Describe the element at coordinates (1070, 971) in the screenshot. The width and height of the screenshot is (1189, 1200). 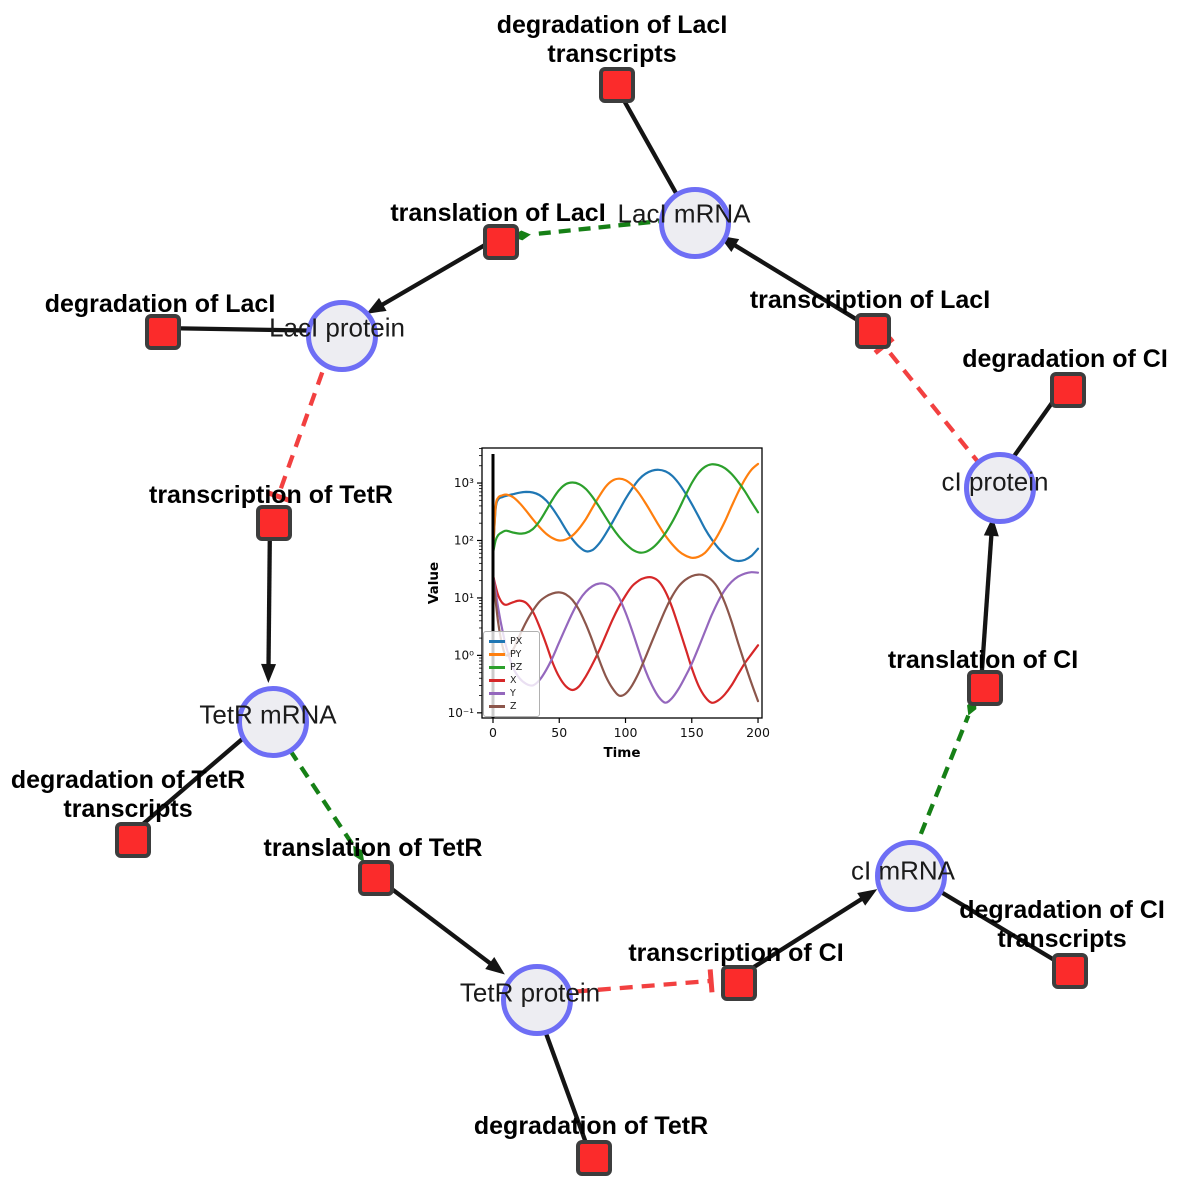
I see `reaction-node-deg_ci_tx` at that location.